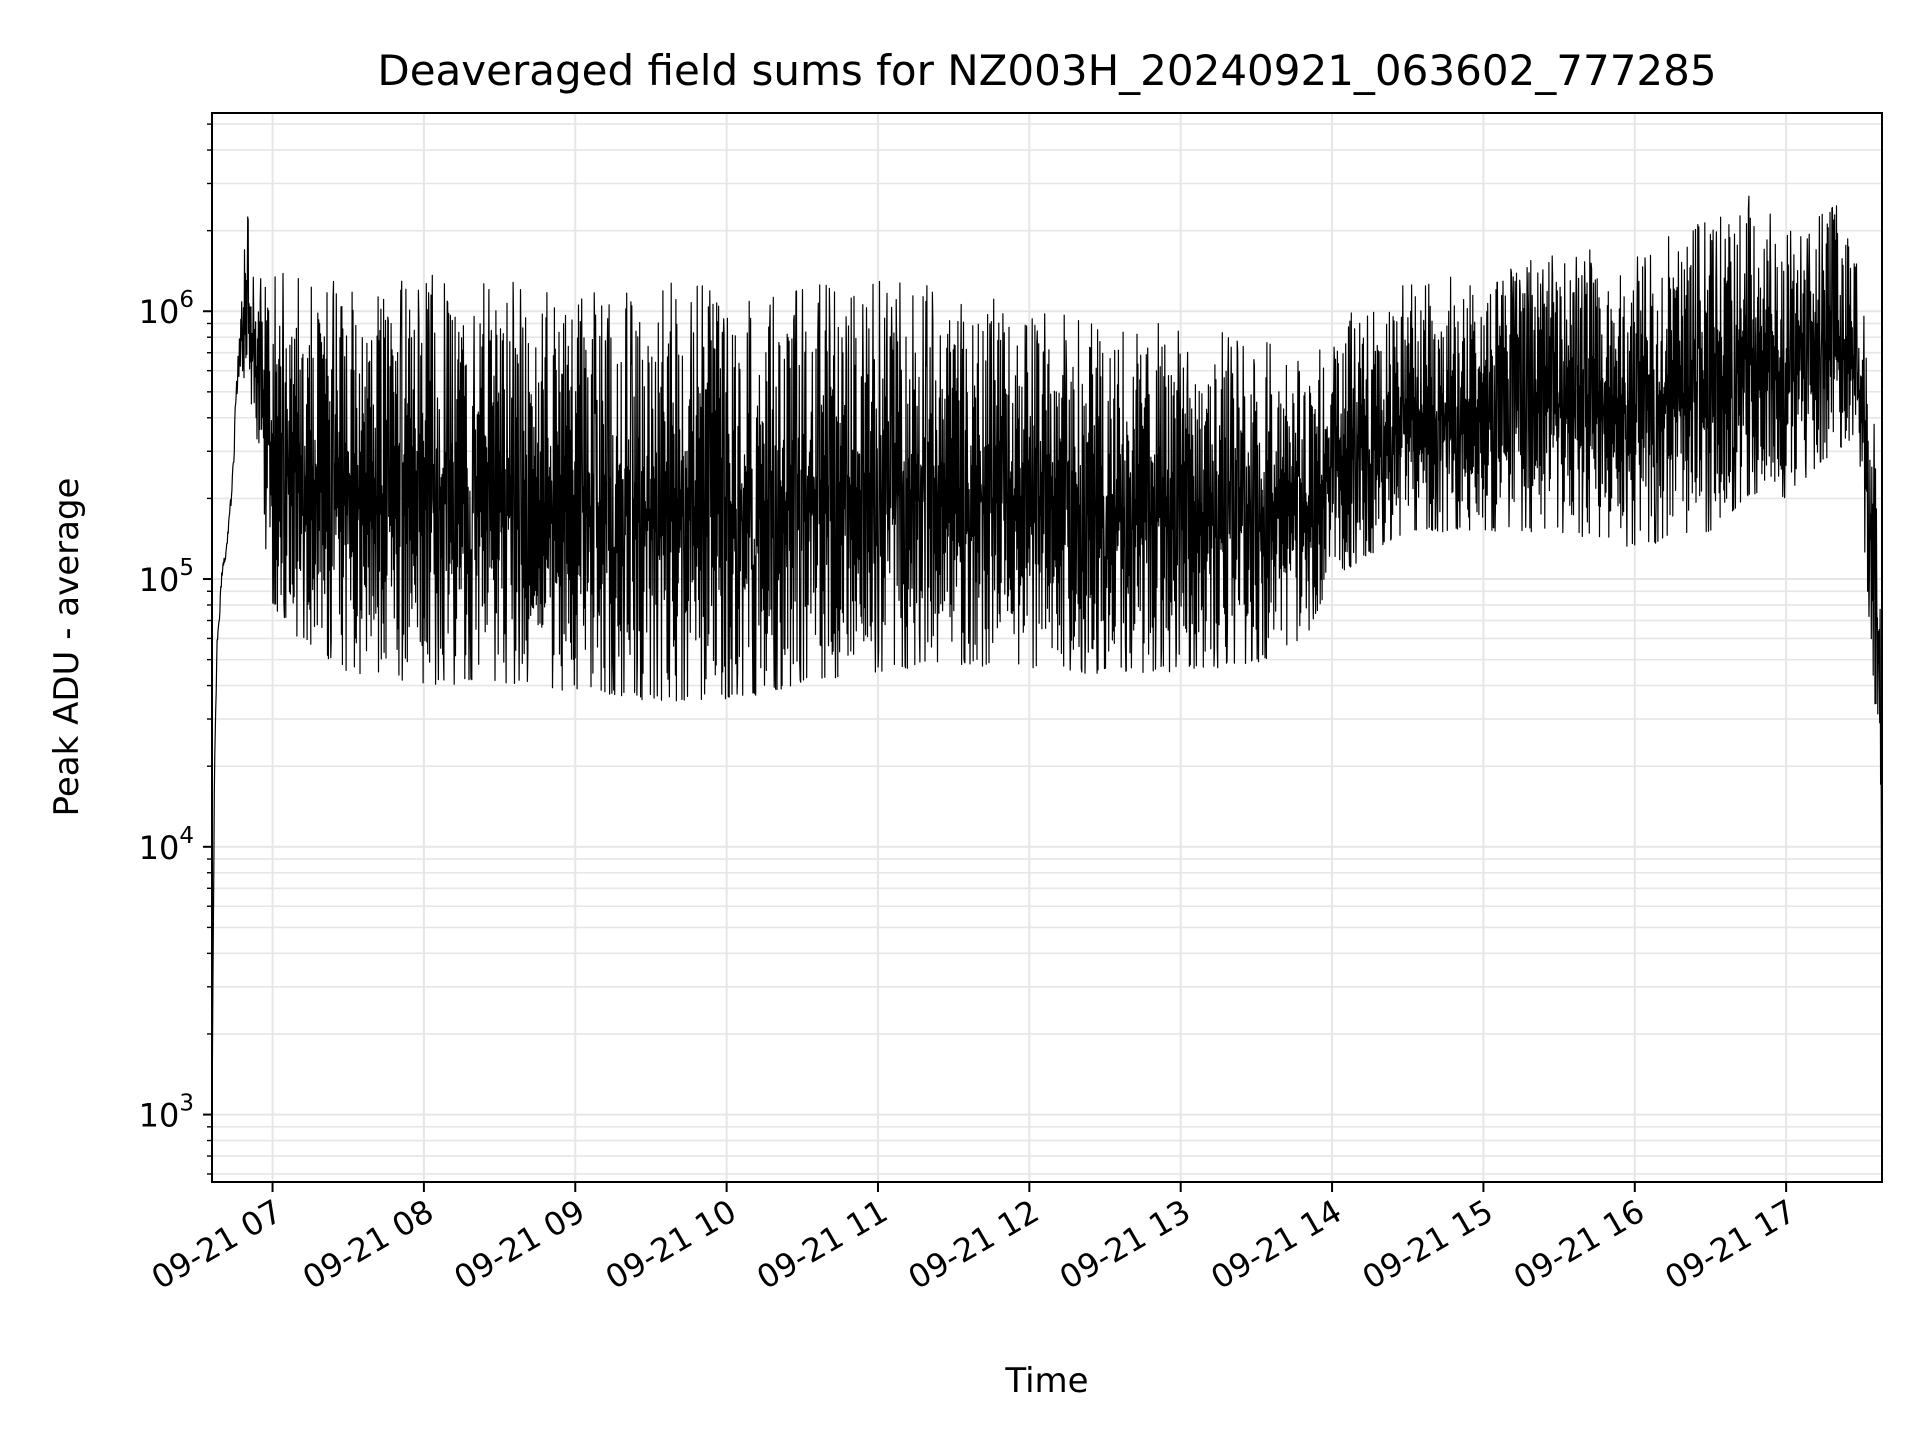  Describe the element at coordinates (166, 1113) in the screenshot. I see `y-tick-label: 10³` at that location.